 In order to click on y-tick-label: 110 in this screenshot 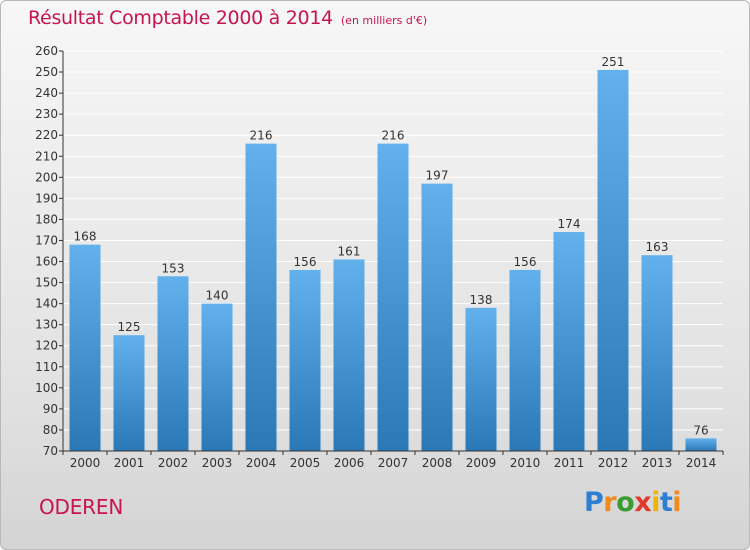, I will do `click(46, 367)`.